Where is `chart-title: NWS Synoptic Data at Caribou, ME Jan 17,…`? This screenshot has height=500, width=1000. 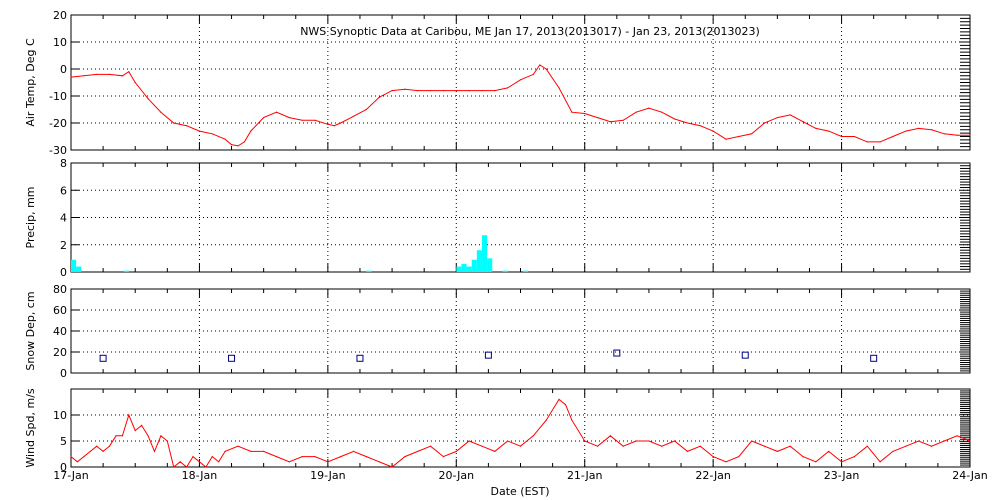
chart-title: NWS Synoptic Data at Caribou, ME Jan 17,… is located at coordinates (530, 31).